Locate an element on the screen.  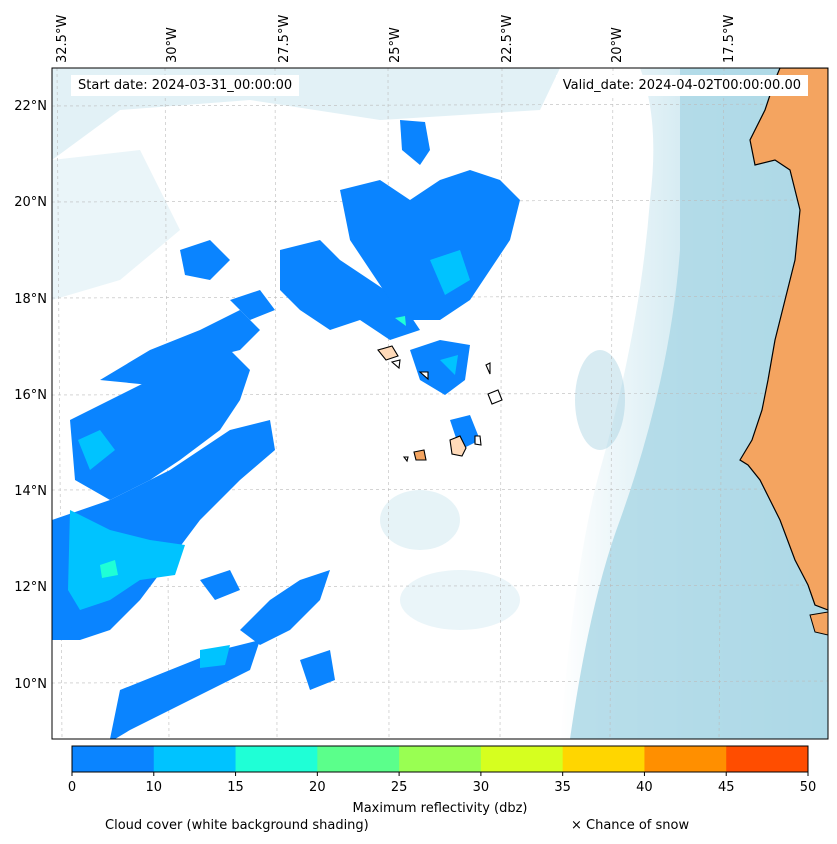
cloud-cover-note: Cloud cover (white background shading) is located at coordinates (237, 825).